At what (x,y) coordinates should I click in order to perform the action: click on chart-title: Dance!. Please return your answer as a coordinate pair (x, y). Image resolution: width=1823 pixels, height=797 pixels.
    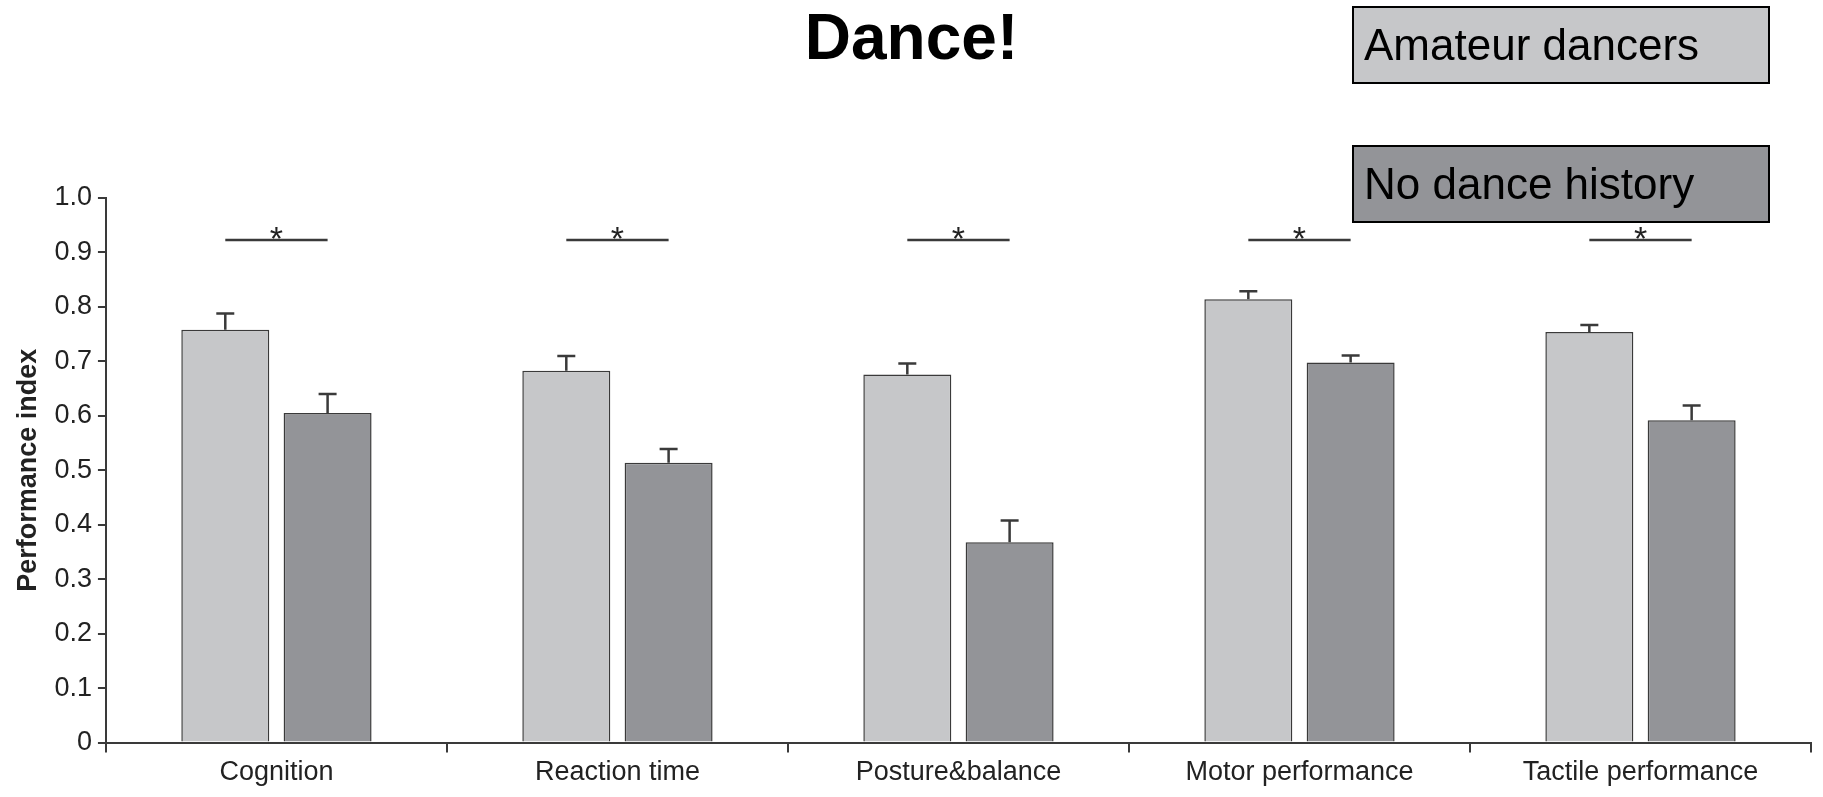
    Looking at the image, I should click on (911, 37).